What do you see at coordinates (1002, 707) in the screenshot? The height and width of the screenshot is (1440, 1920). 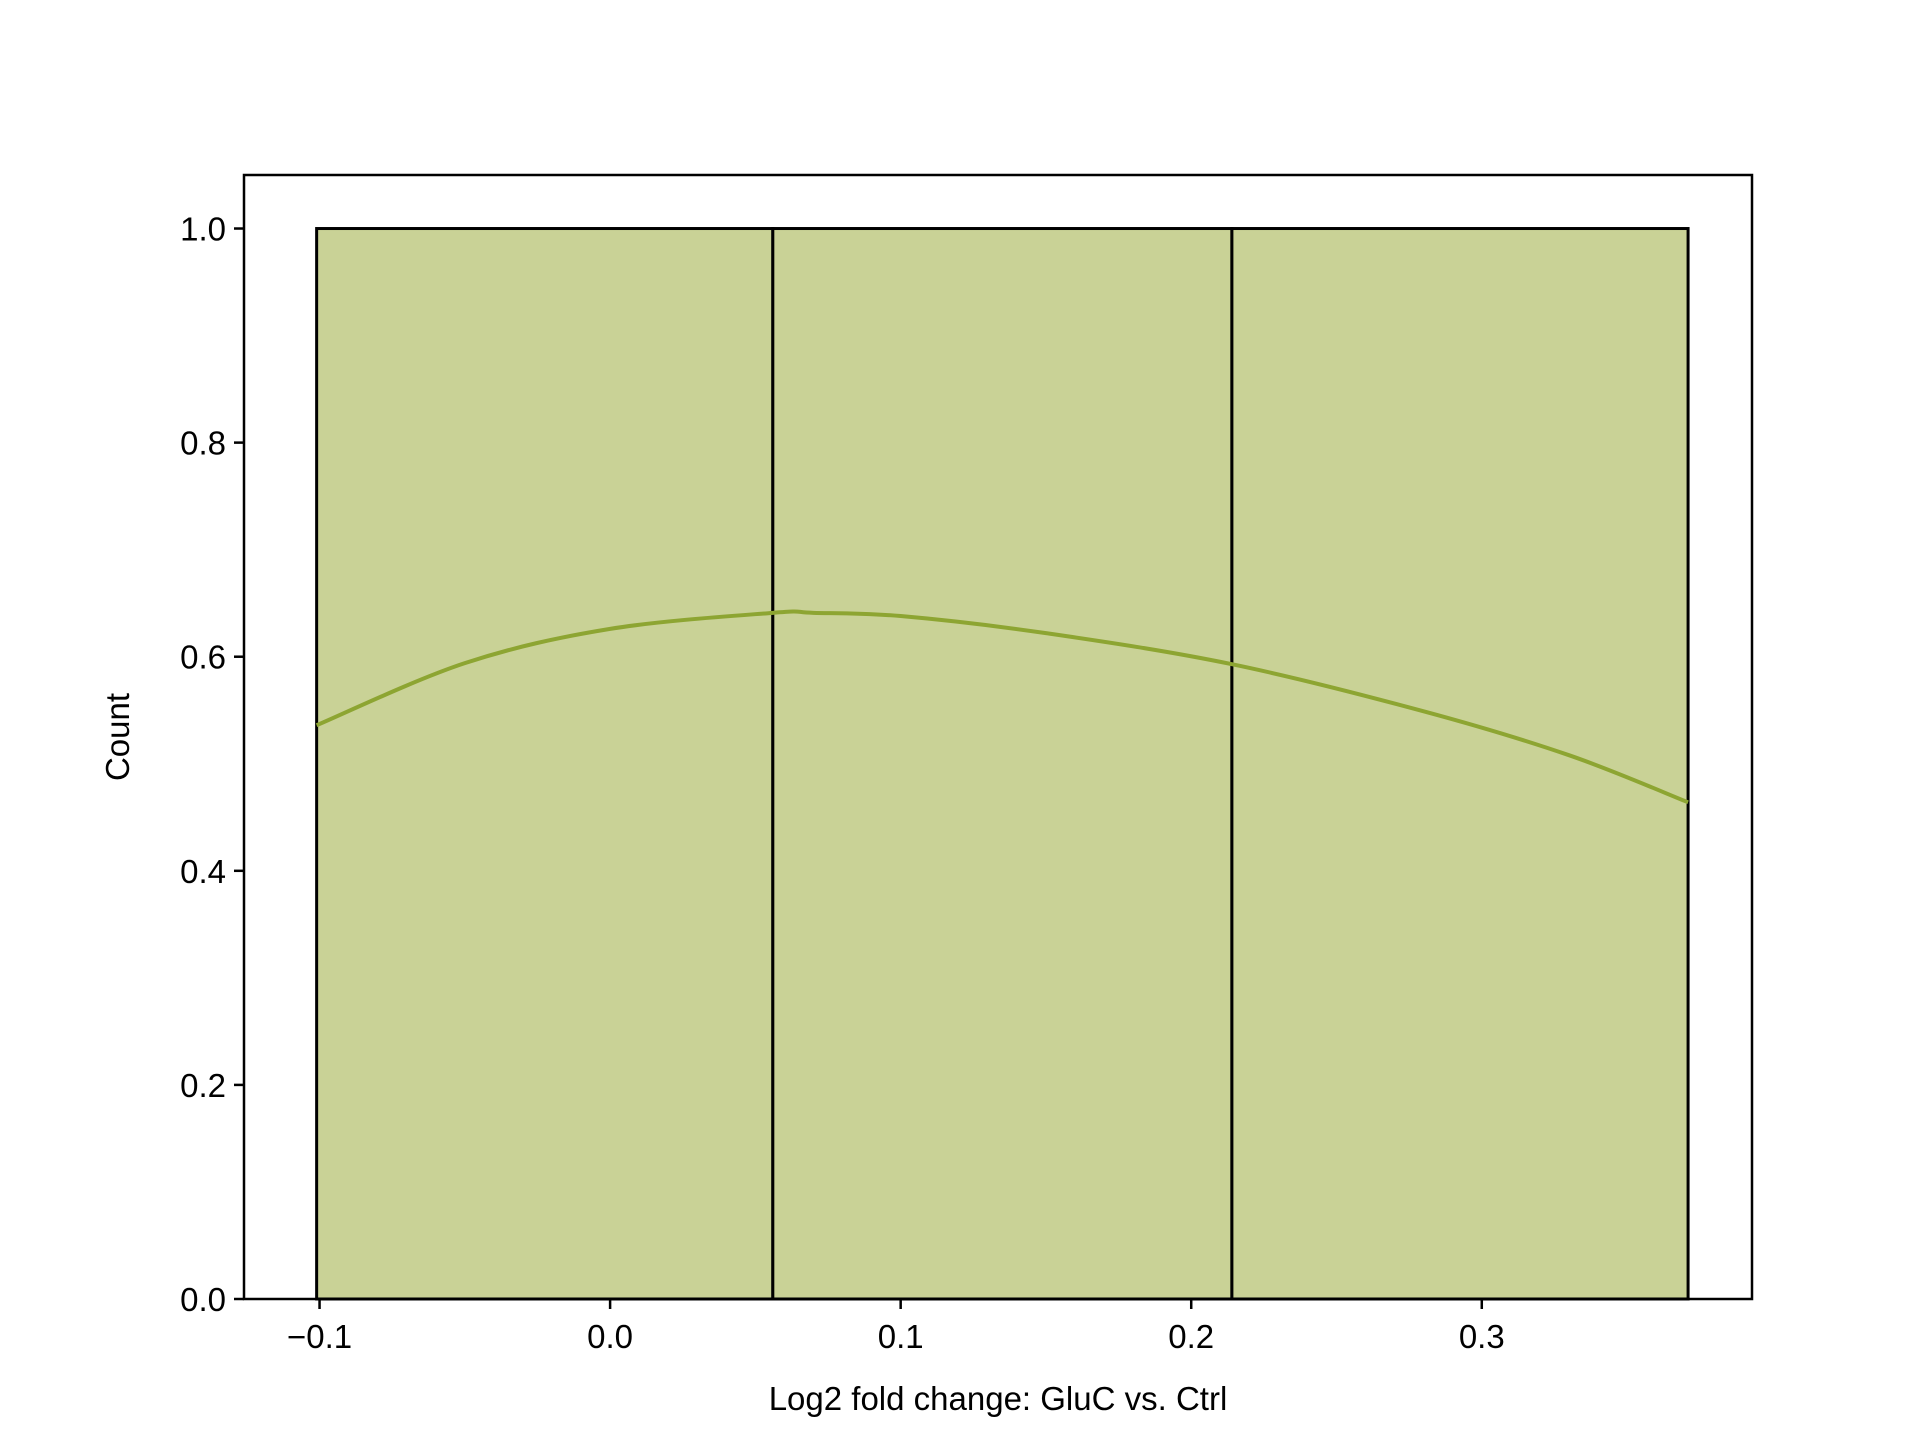 I see `kde-curve` at bounding box center [1002, 707].